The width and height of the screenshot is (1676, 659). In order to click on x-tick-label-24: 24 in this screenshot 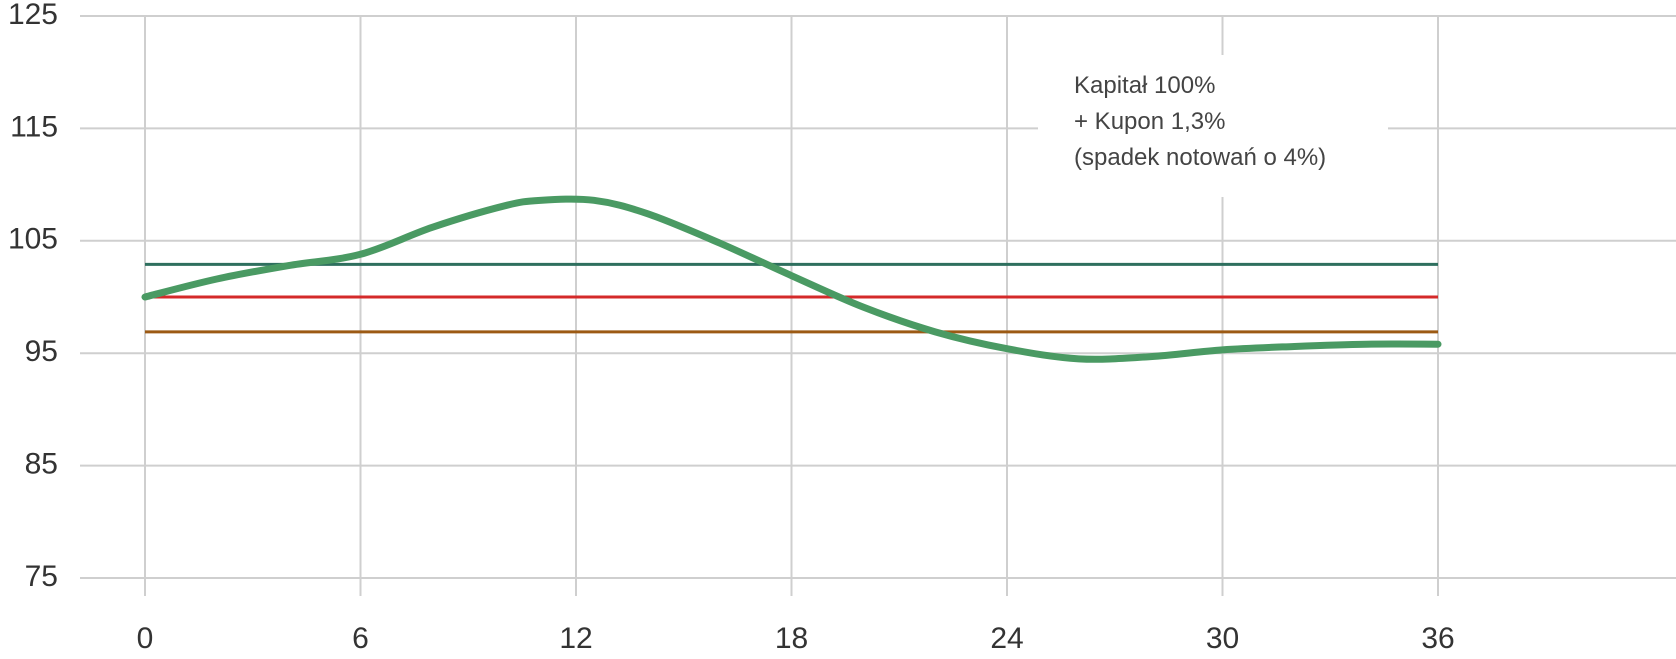, I will do `click(1006, 638)`.